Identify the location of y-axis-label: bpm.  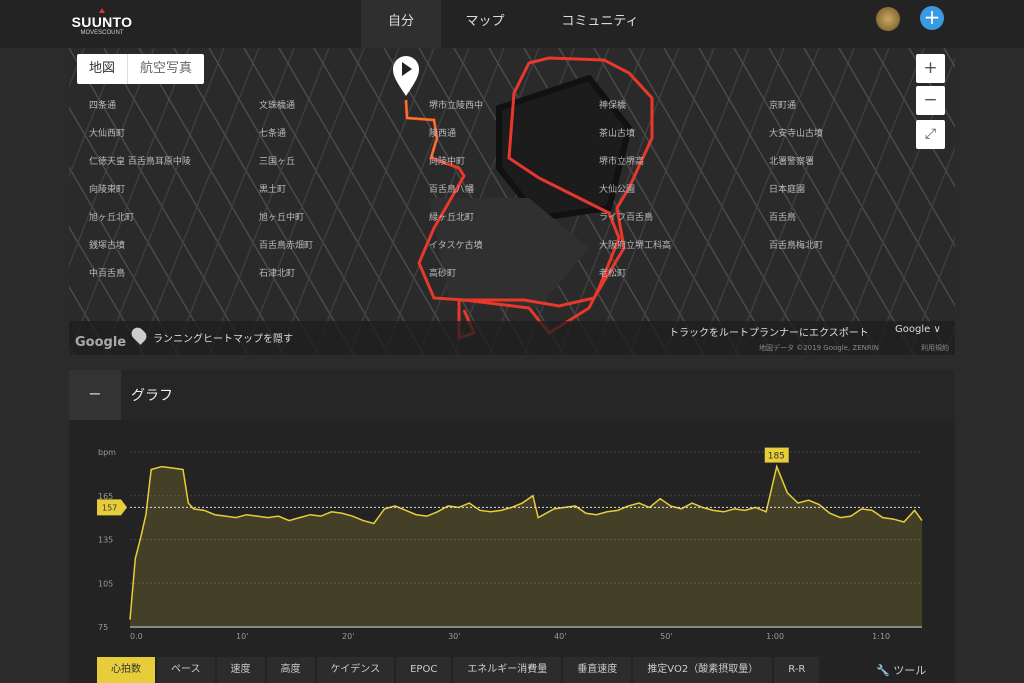
(107, 452).